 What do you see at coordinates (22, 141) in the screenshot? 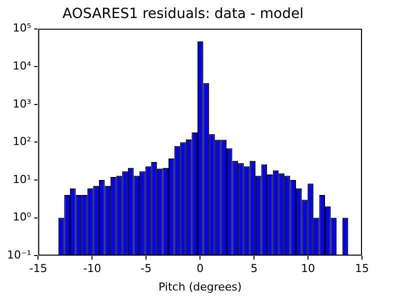
I see `y-tick-label: 10²` at bounding box center [22, 141].